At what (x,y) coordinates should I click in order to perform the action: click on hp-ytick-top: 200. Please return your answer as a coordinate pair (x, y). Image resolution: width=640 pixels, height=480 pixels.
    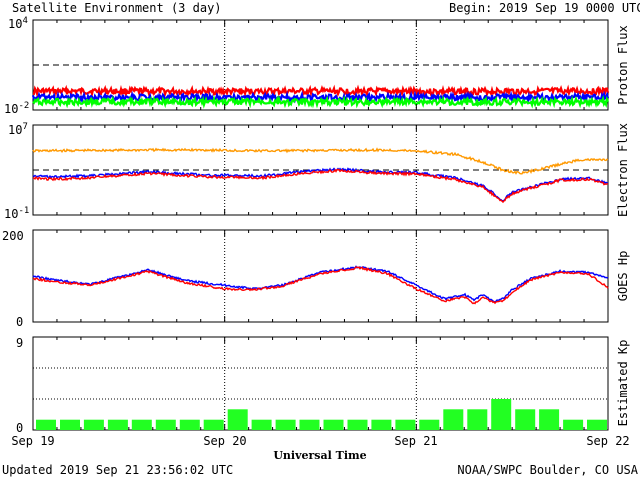
    Looking at the image, I should click on (13, 236).